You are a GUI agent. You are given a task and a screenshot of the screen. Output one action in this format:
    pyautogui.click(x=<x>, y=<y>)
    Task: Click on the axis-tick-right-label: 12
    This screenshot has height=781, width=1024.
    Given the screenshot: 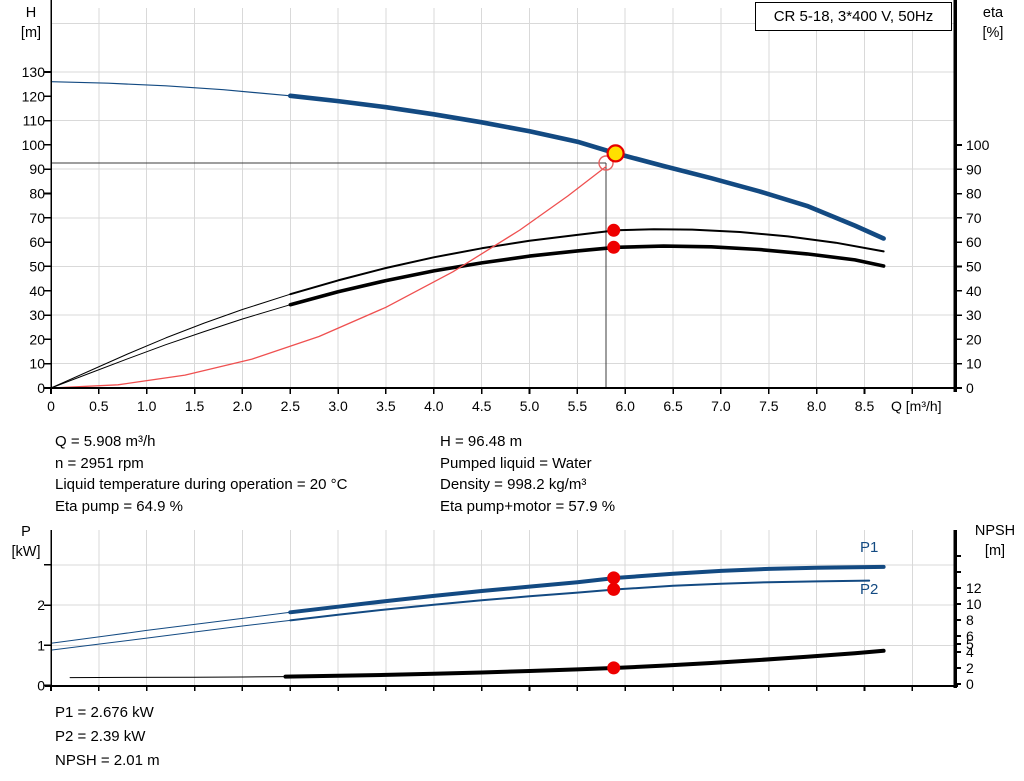 What is the action you would take?
    pyautogui.click(x=974, y=588)
    